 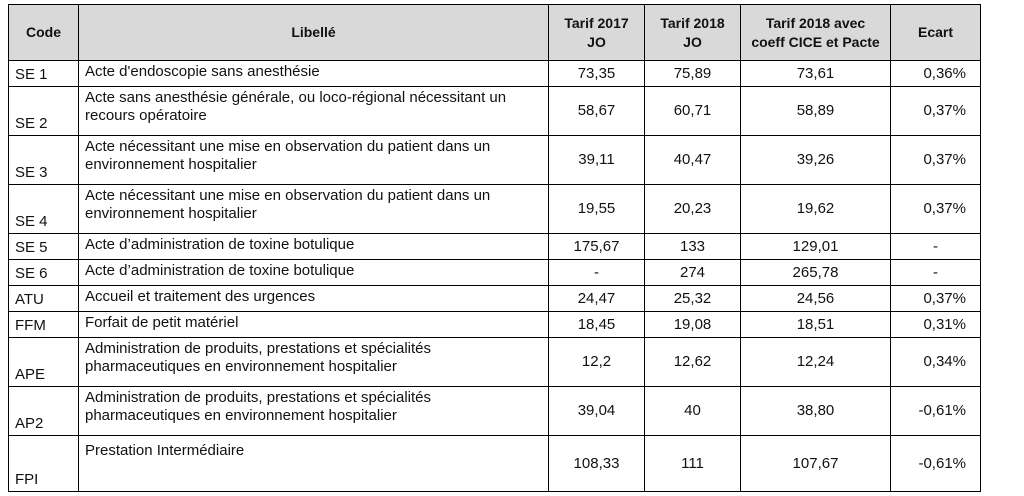 I want to click on cell-ecart: 0,34%, so click(x=935, y=362).